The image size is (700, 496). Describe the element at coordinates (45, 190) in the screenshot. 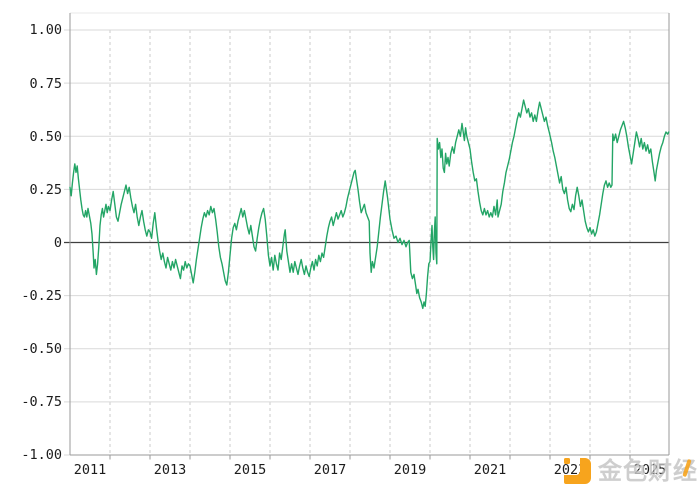

I see `y-tick-label: 0.25` at that location.